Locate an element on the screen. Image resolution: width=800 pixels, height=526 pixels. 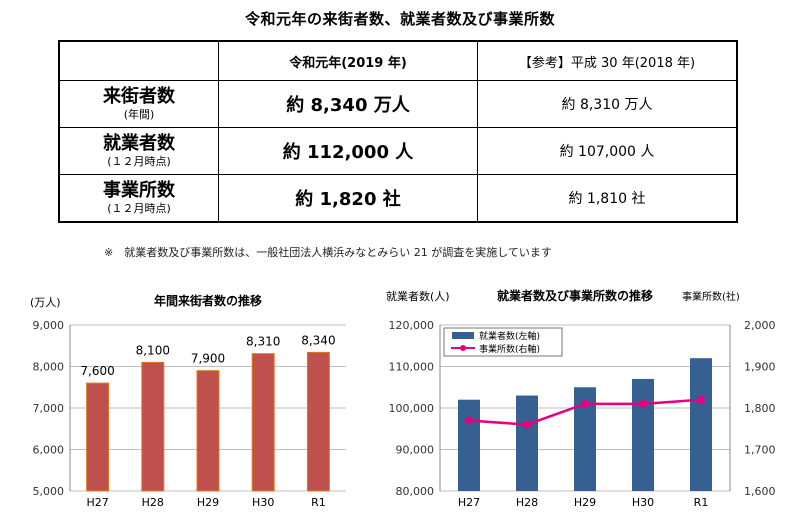
header-current-year: 令和元年(2019 年) is located at coordinates (348, 60).